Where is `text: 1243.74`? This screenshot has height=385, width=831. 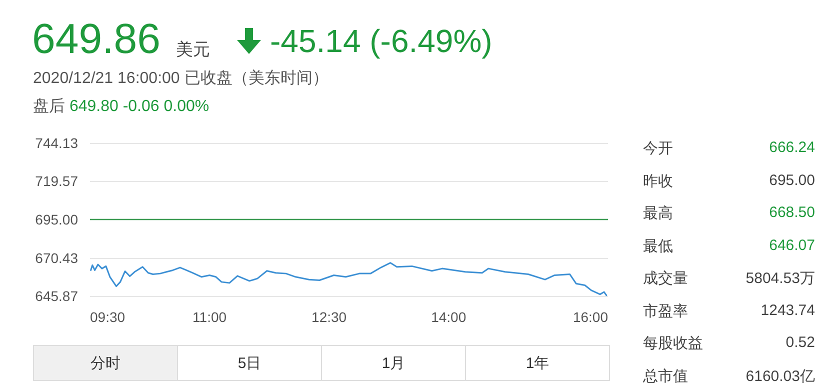 text: 1243.74 is located at coordinates (787, 311).